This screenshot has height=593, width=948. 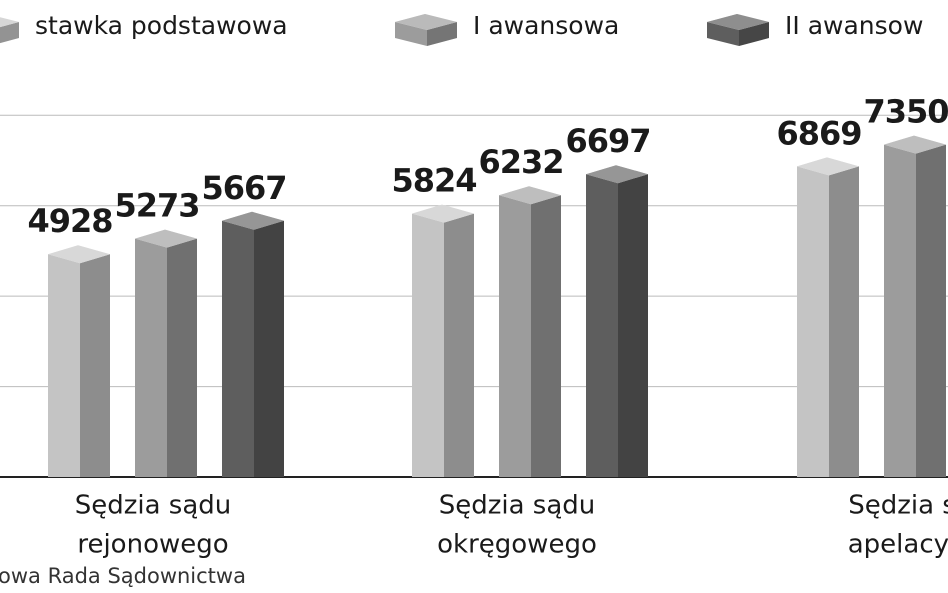 I want to click on category-label: okręgowego, so click(x=517, y=545).